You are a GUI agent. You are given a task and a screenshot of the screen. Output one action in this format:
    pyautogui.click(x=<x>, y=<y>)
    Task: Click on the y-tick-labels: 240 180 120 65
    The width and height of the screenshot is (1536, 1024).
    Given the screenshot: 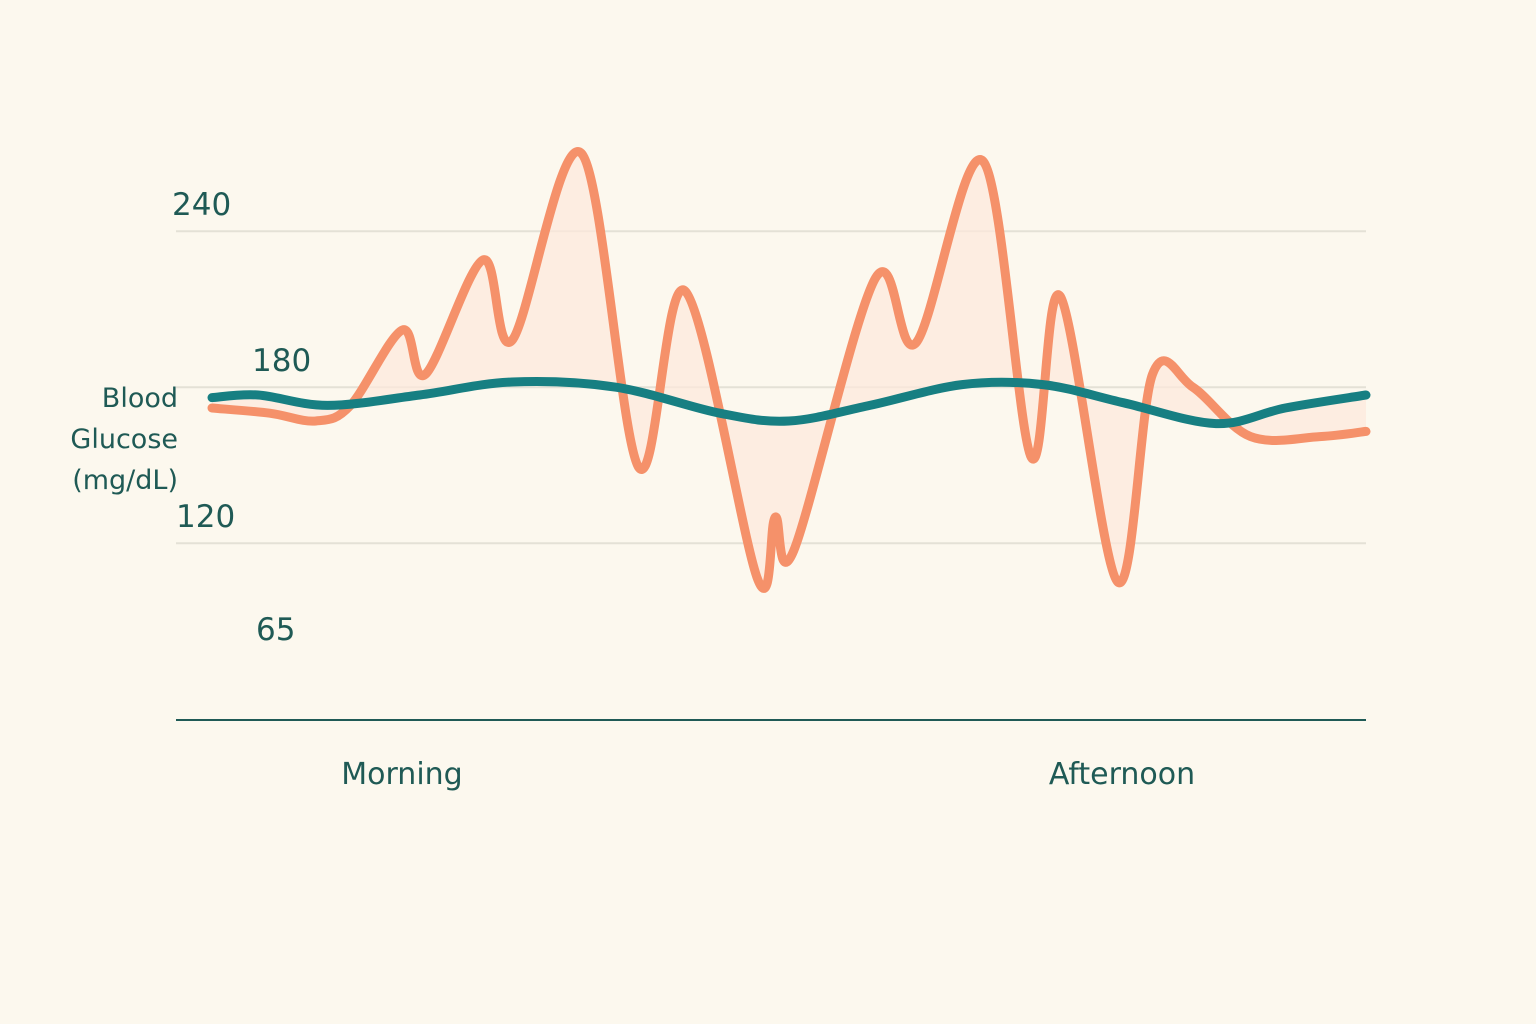 What is the action you would take?
    pyautogui.click(x=241, y=417)
    